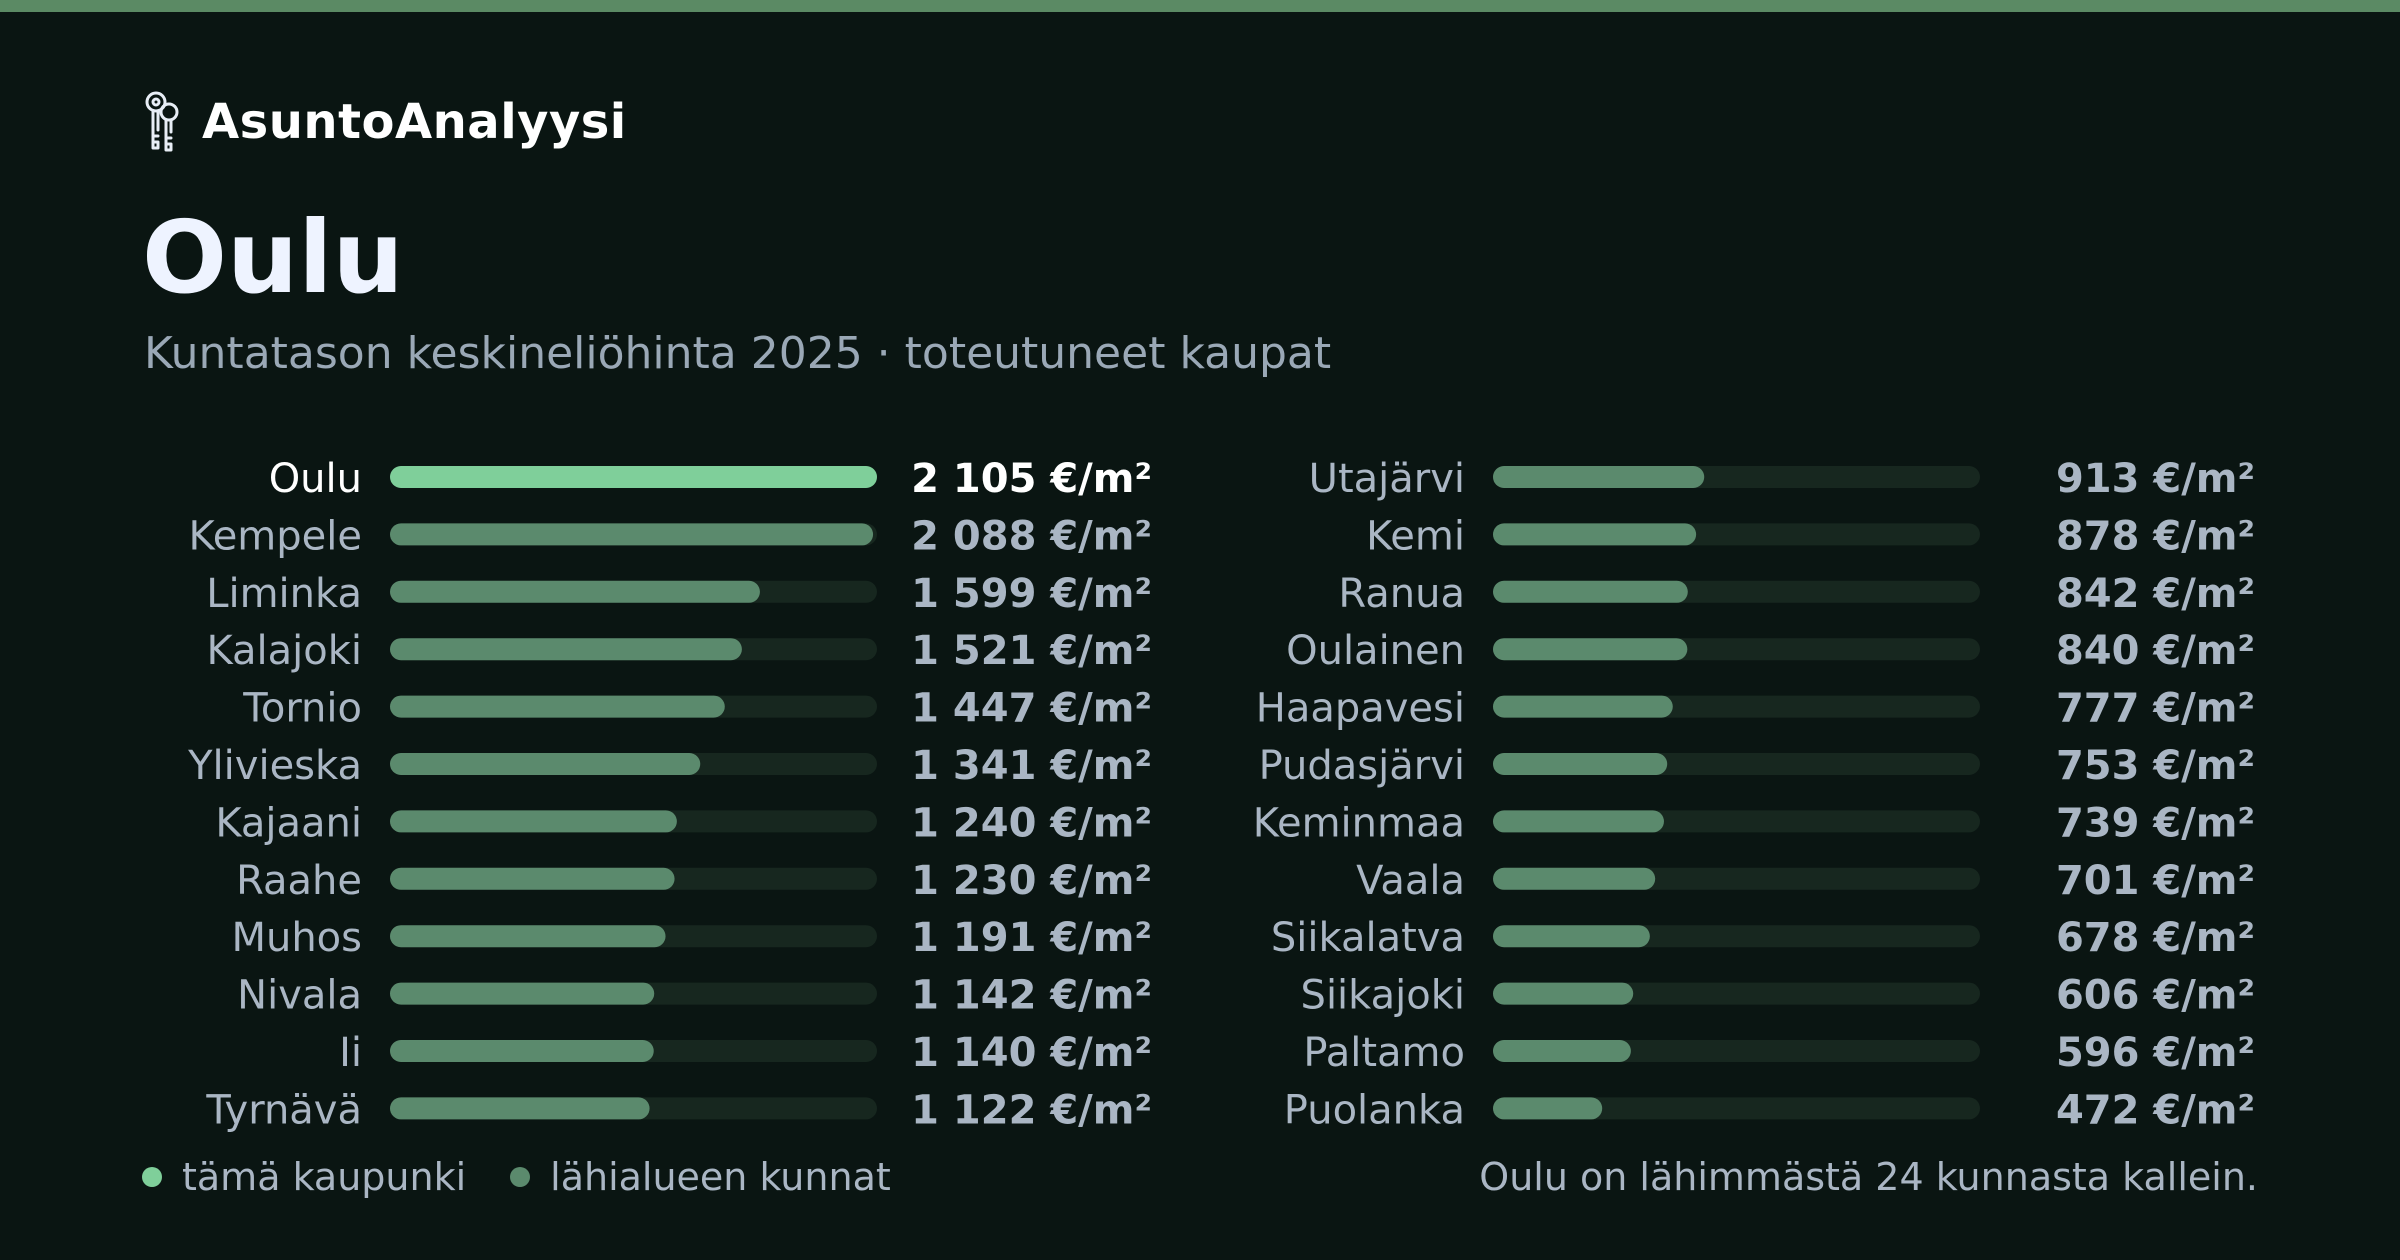 The width and height of the screenshot is (2400, 1260). Describe the element at coordinates (1031, 536) in the screenshot. I see `bar-value-kempele: 2 088 €/m²` at that location.